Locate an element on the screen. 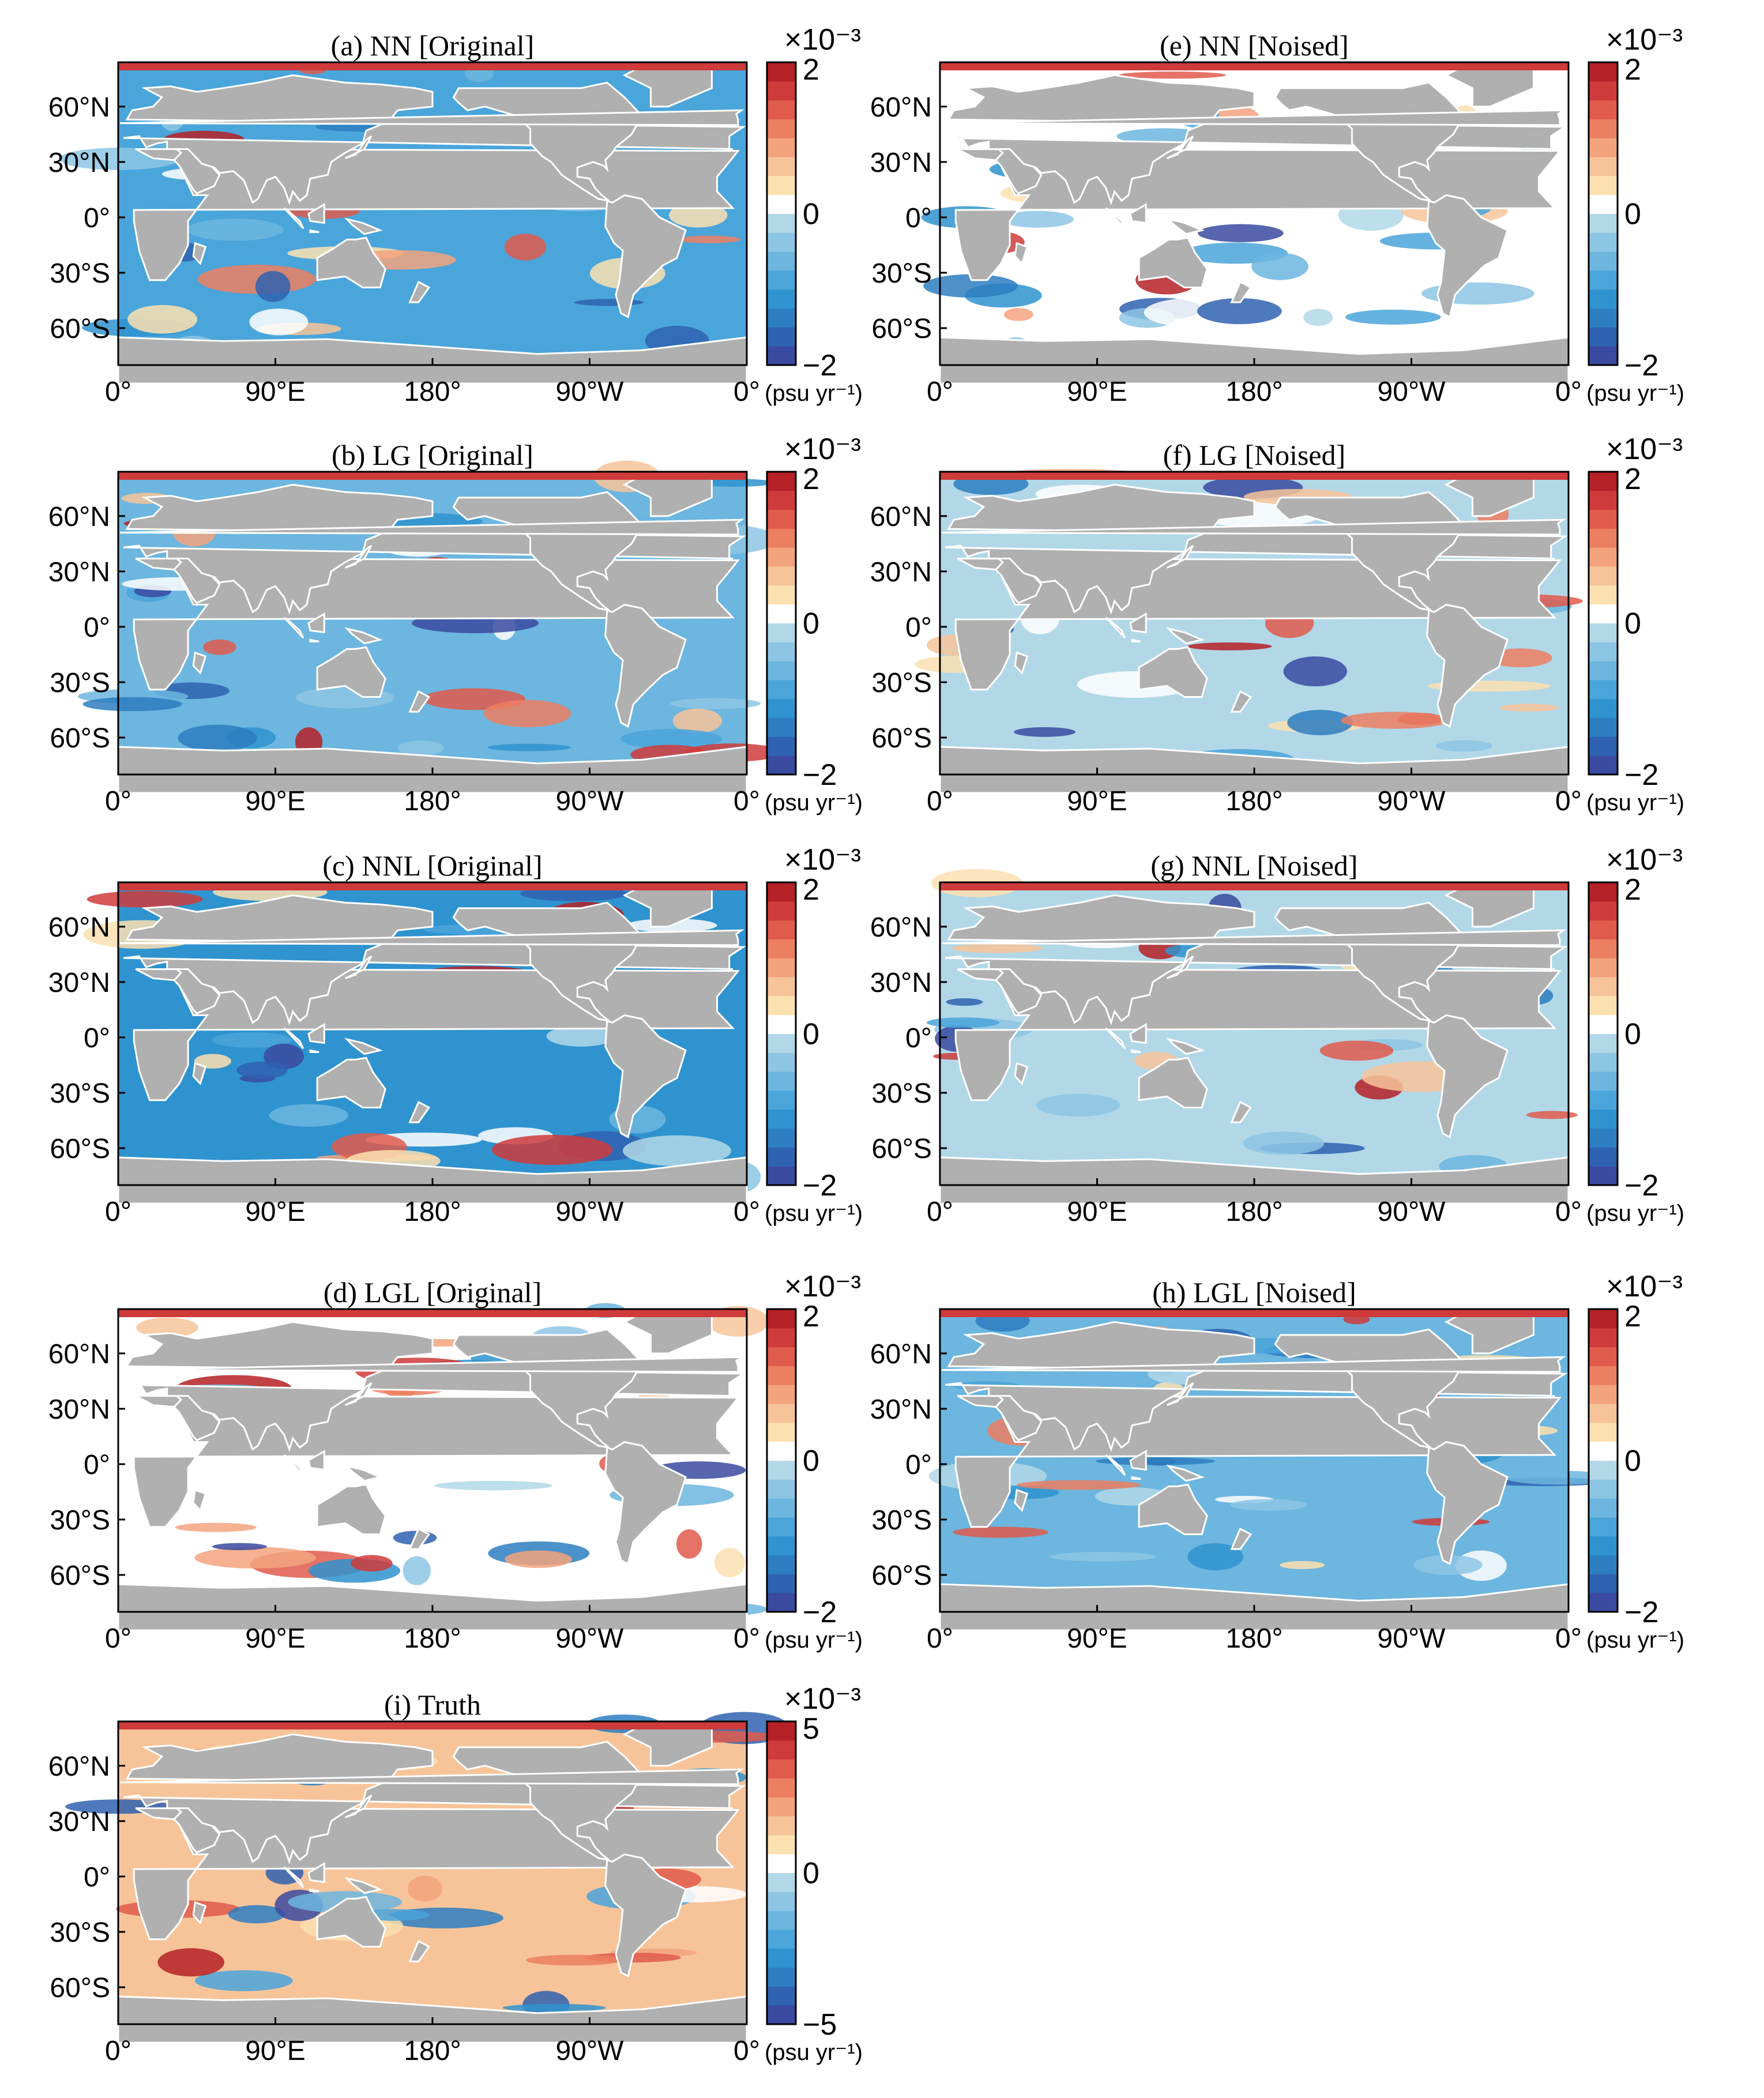 The image size is (1764, 2098). lon-tick-label: 180° is located at coordinates (1253, 392).